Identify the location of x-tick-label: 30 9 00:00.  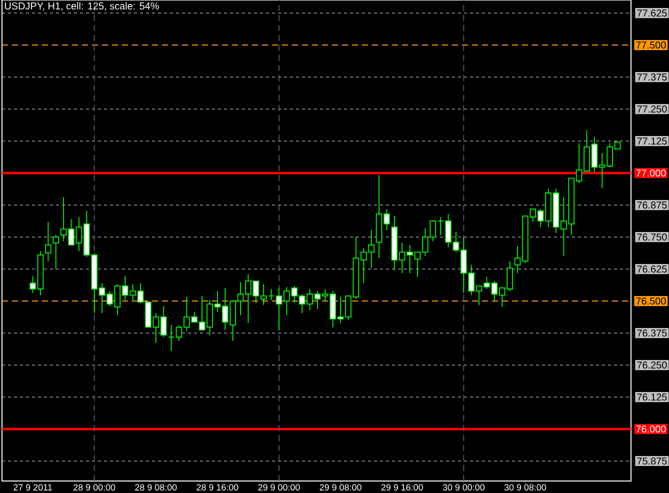
(463, 487).